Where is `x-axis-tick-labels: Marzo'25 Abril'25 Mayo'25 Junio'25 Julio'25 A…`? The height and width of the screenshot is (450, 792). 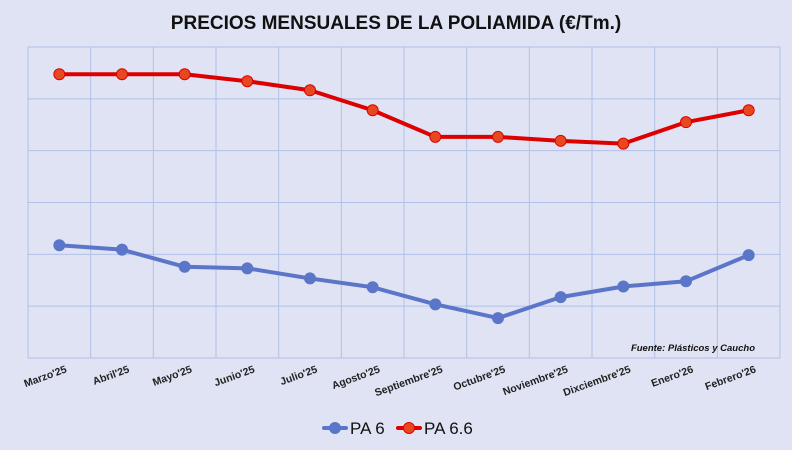
x-axis-tick-labels: Marzo'25 Abril'25 Mayo'25 Junio'25 Julio'25 A… is located at coordinates (389, 381).